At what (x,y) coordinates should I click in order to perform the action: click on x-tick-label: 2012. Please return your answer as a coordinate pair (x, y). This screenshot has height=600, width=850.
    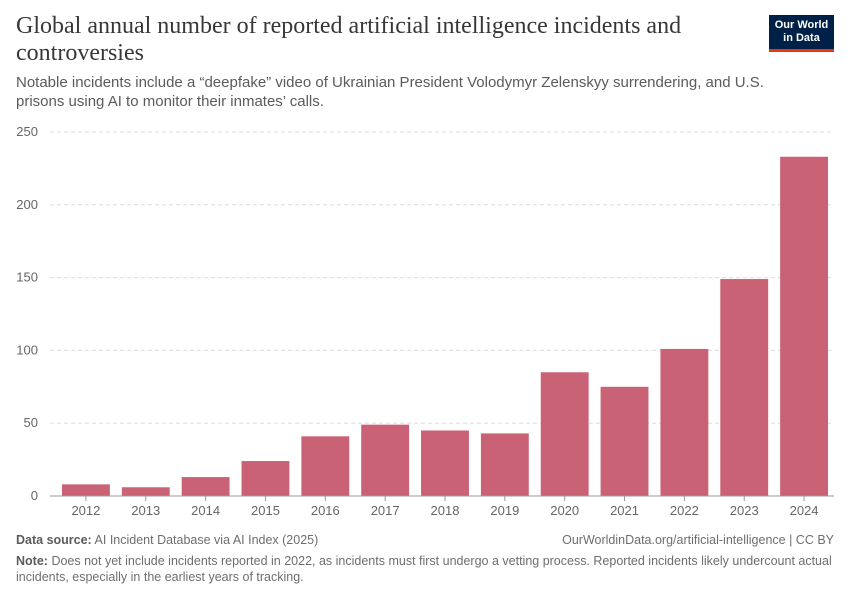
    Looking at the image, I should click on (85, 510).